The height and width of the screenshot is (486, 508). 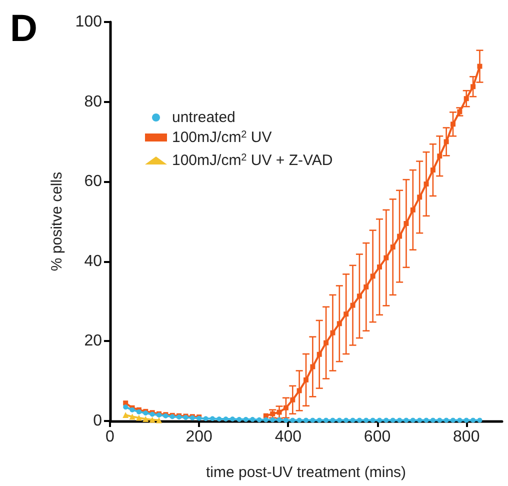 I want to click on y-tick-label: 100, so click(x=88, y=22).